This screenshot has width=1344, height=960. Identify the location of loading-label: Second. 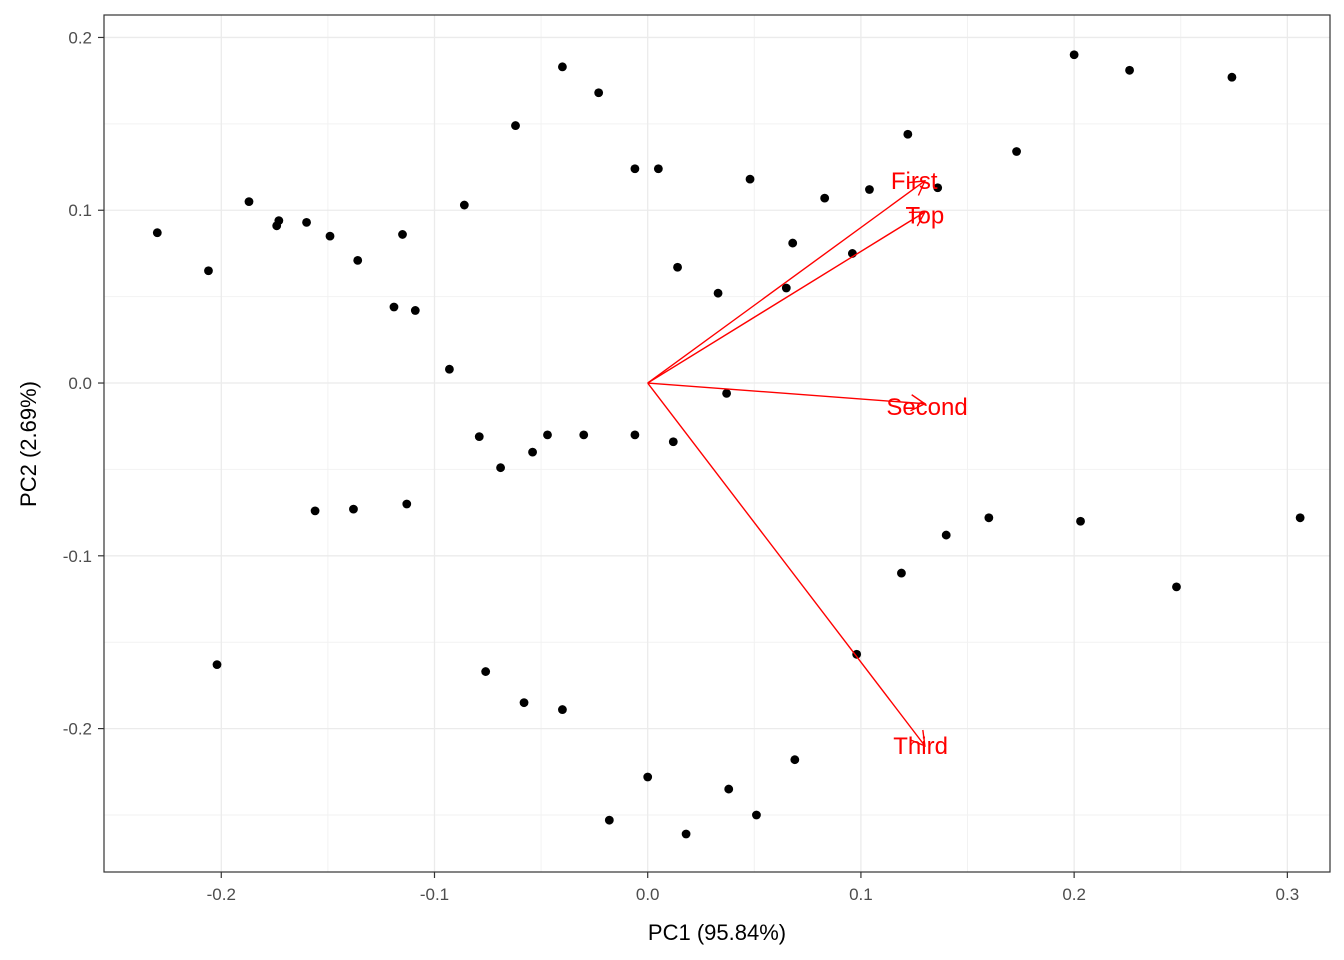
(926, 407).